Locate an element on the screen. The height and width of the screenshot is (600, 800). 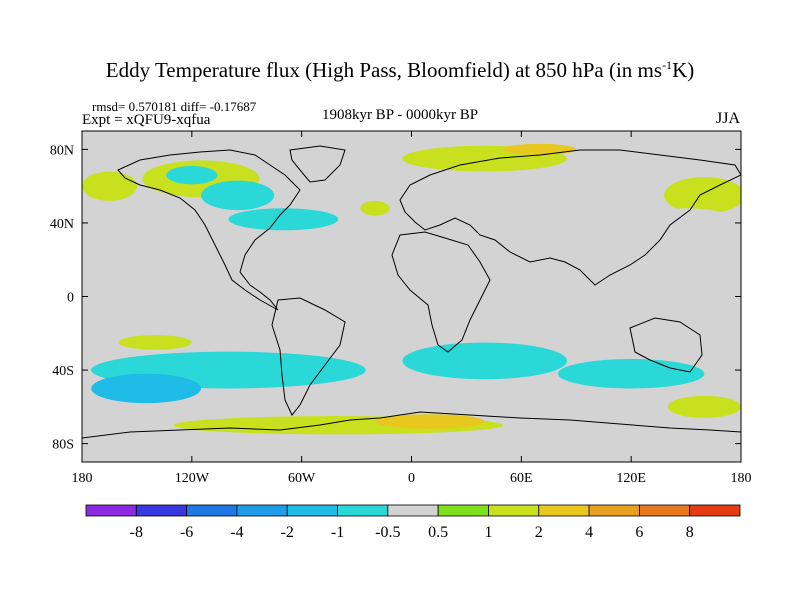
colorbar-label: -0.5 is located at coordinates (387, 532).